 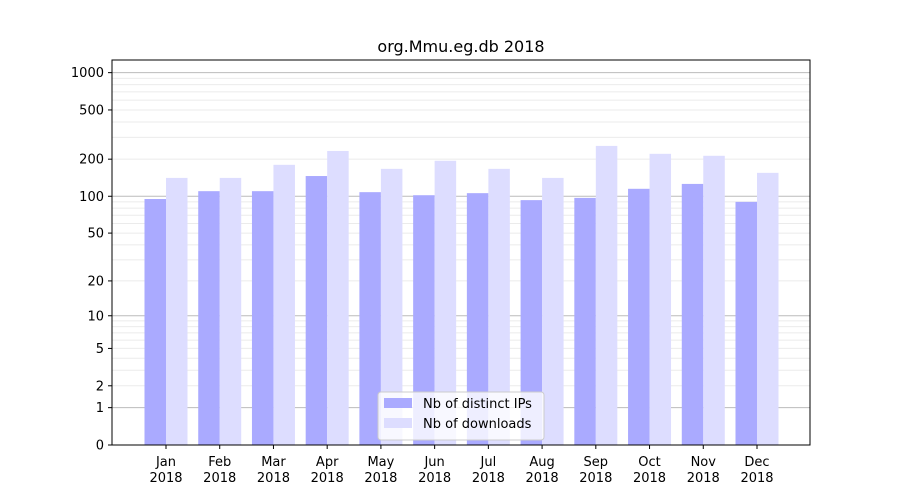 I want to click on x-tick-label: Nov 2018, so click(x=703, y=470).